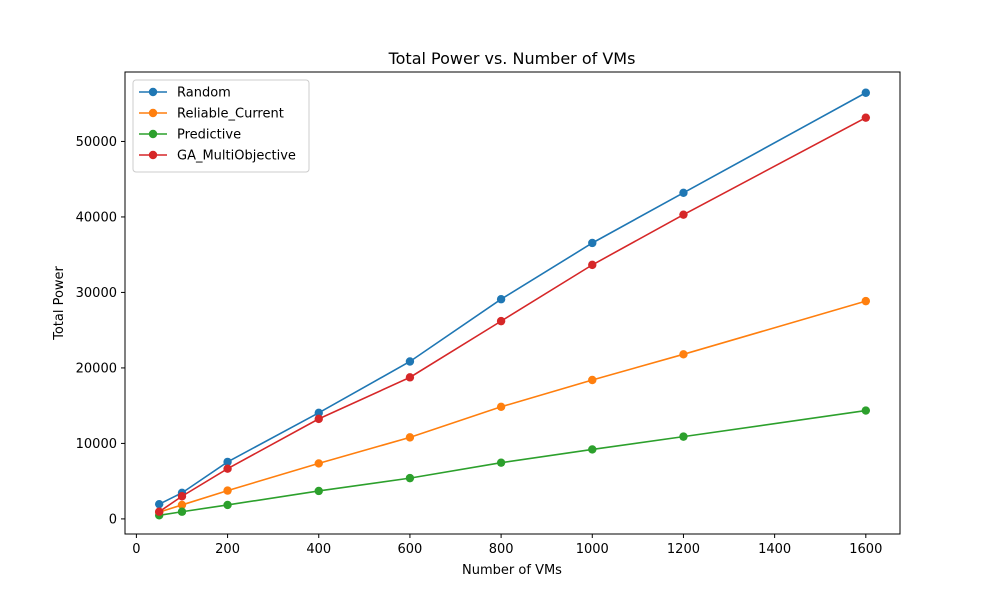  I want to click on legend-label: Random, so click(204, 93).